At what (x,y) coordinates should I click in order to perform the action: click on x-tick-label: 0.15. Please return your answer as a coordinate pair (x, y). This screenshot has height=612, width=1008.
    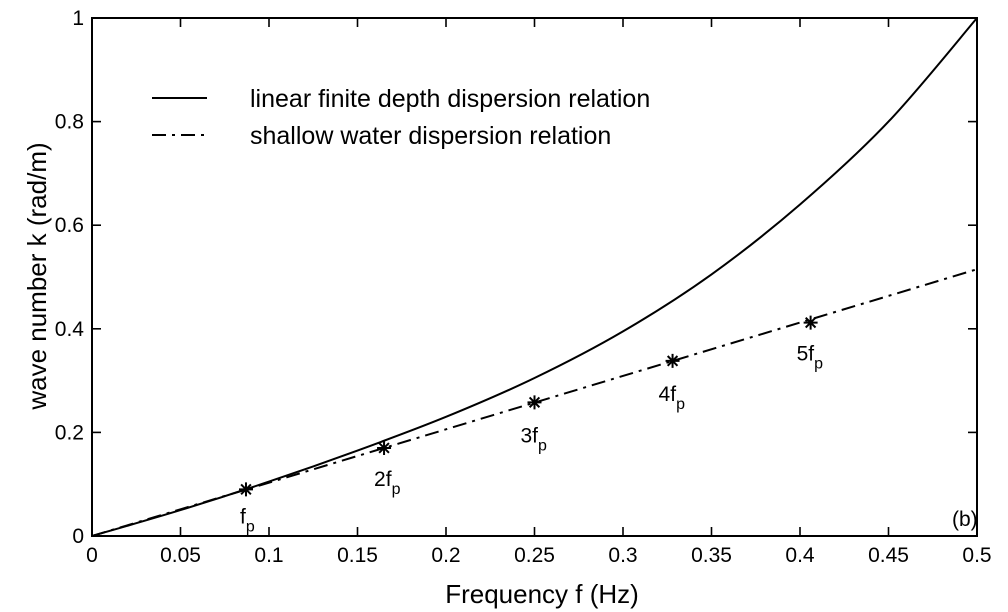
    Looking at the image, I should click on (357, 555).